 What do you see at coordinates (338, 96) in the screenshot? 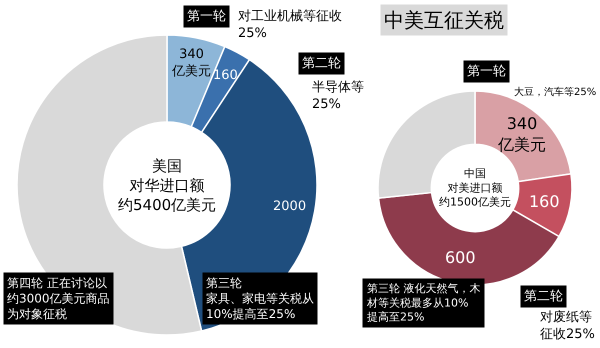
I see `text: 半导体等25%` at bounding box center [338, 96].